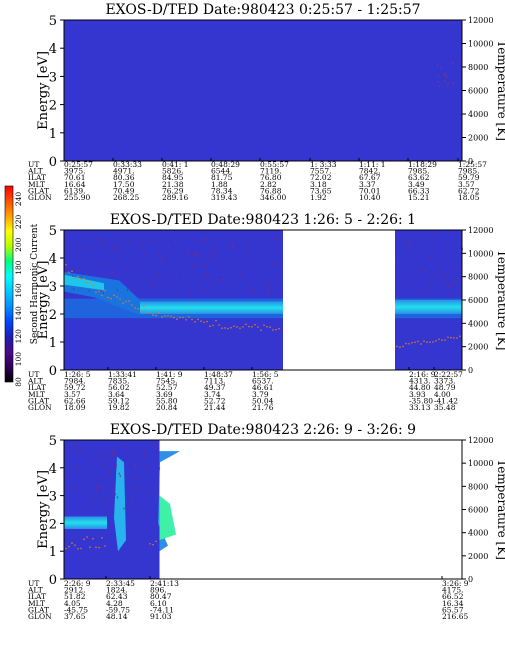 This screenshot has width=505, height=649. I want to click on table-cell: 66.52, so click(453, 596).